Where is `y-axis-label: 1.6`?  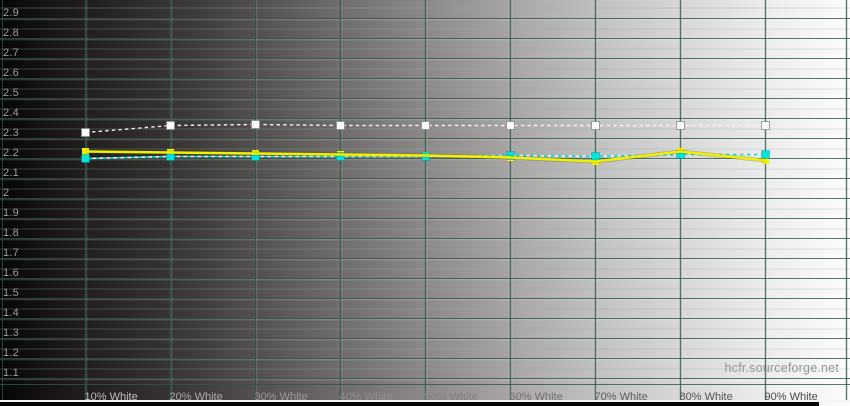
y-axis-label: 1.6 is located at coordinates (11, 272).